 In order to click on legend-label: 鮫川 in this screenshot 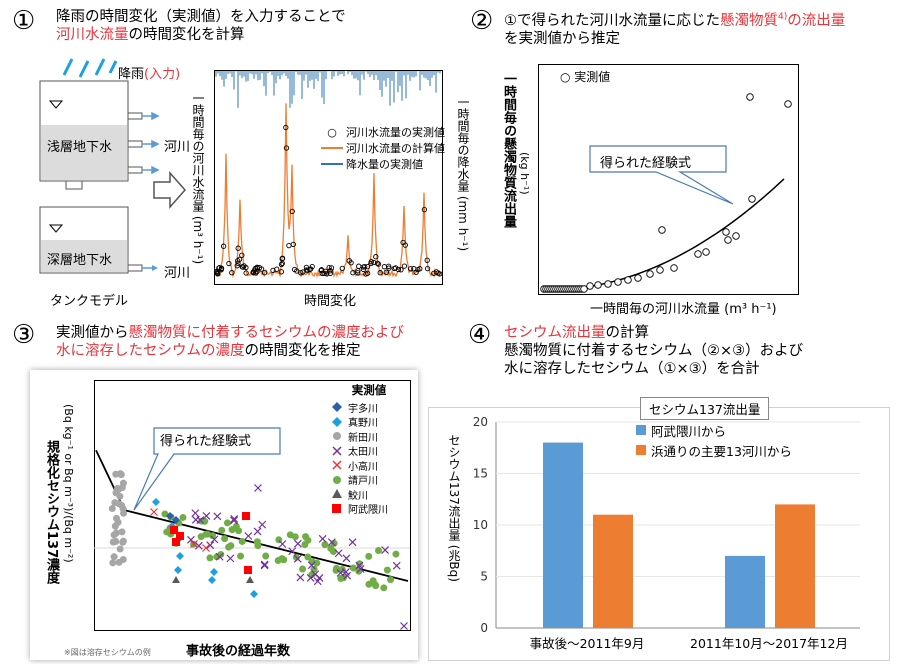, I will do `click(358, 496)`.